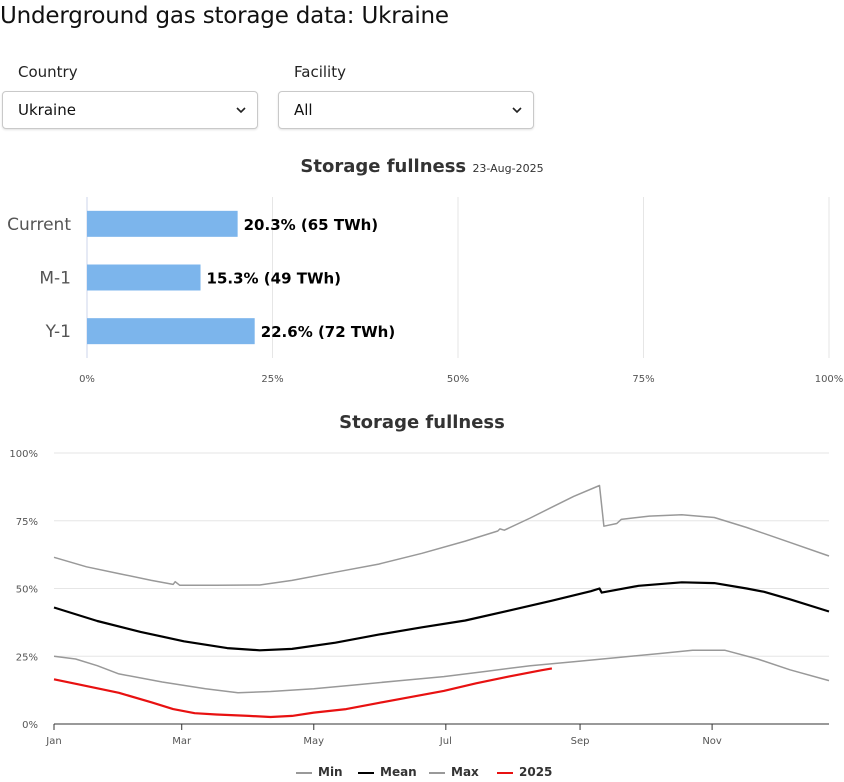 Image resolution: width=844 pixels, height=782 pixels. Describe the element at coordinates (182, 741) in the screenshot. I see `x-tick-label: Mar` at that location.